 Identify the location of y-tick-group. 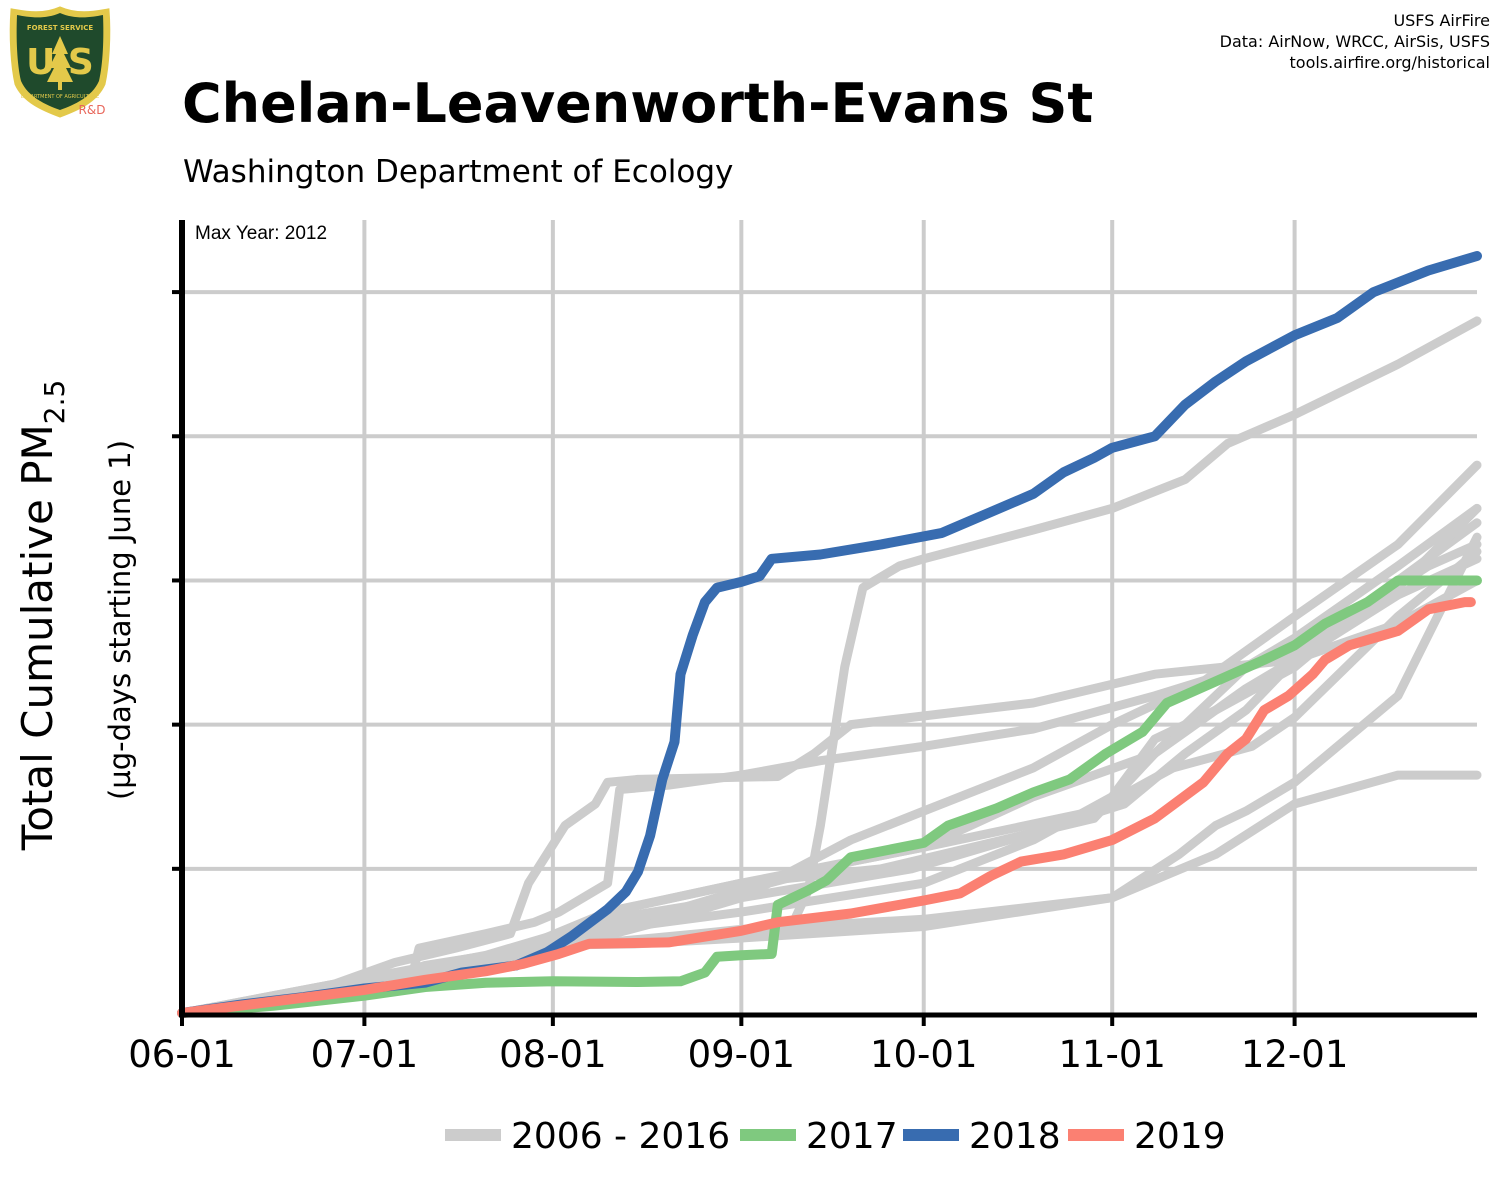
(177, 580).